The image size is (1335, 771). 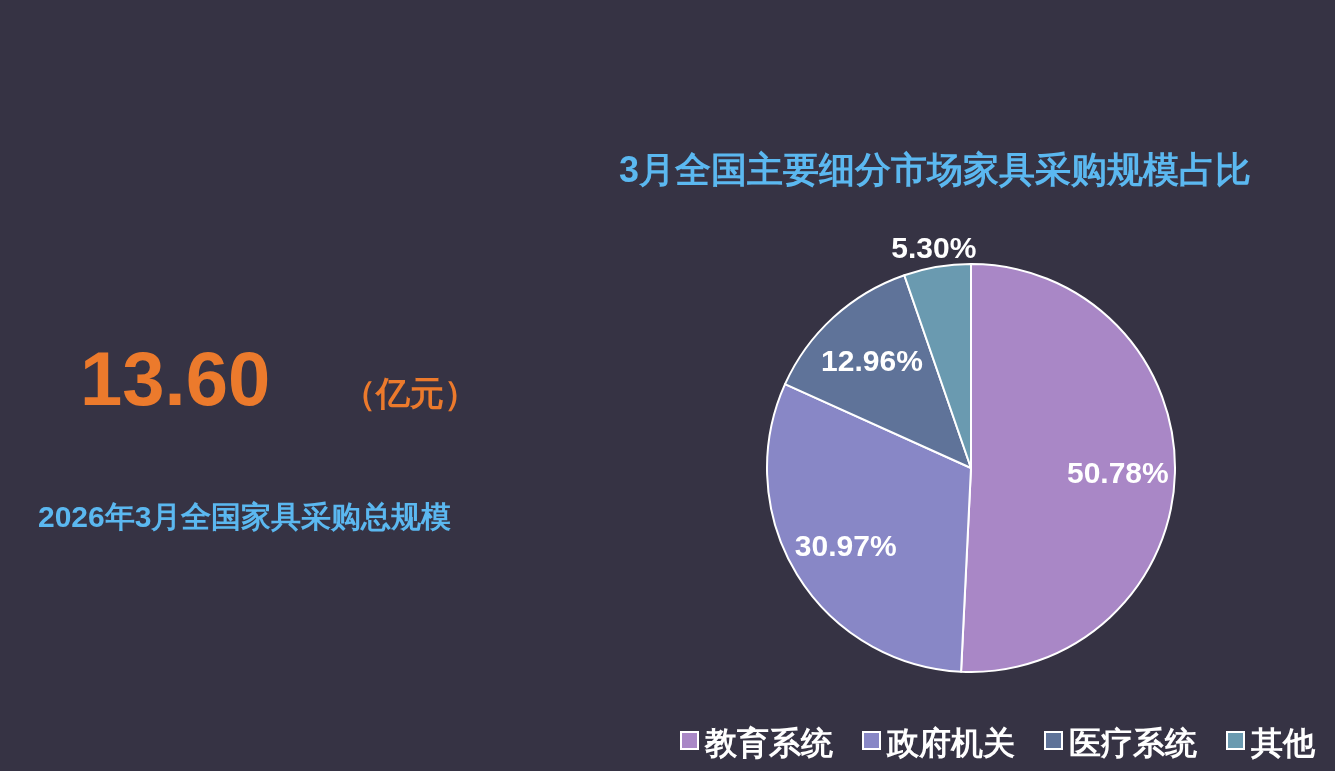 I want to click on text: 13.60, so click(x=175, y=378).